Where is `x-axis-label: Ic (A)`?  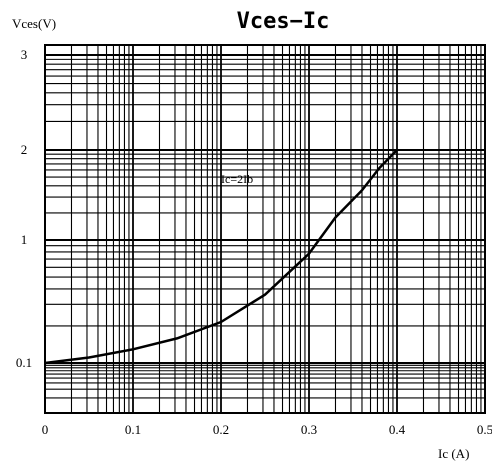
x-axis-label: Ic (A) is located at coordinates (453, 453).